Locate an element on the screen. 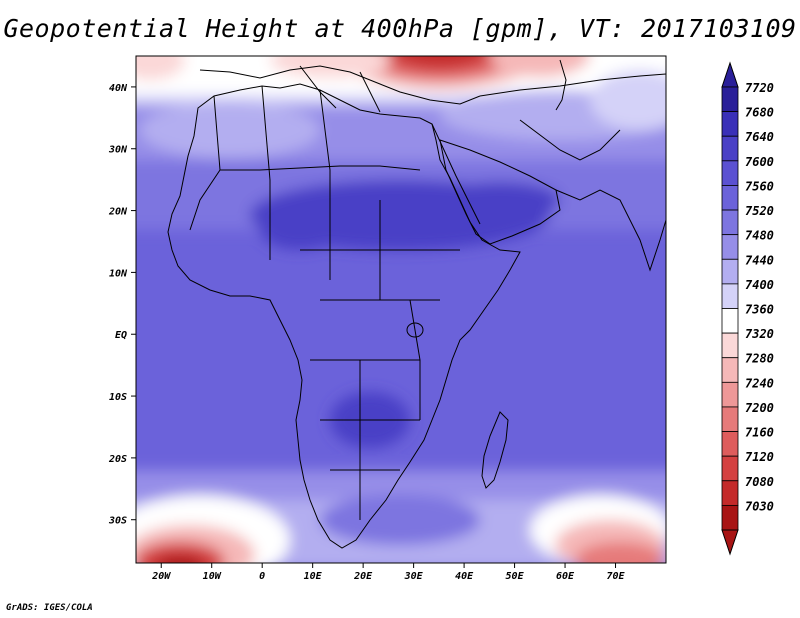 This screenshot has width=800, height=618. lon-tick-label: 60E is located at coordinates (565, 576).